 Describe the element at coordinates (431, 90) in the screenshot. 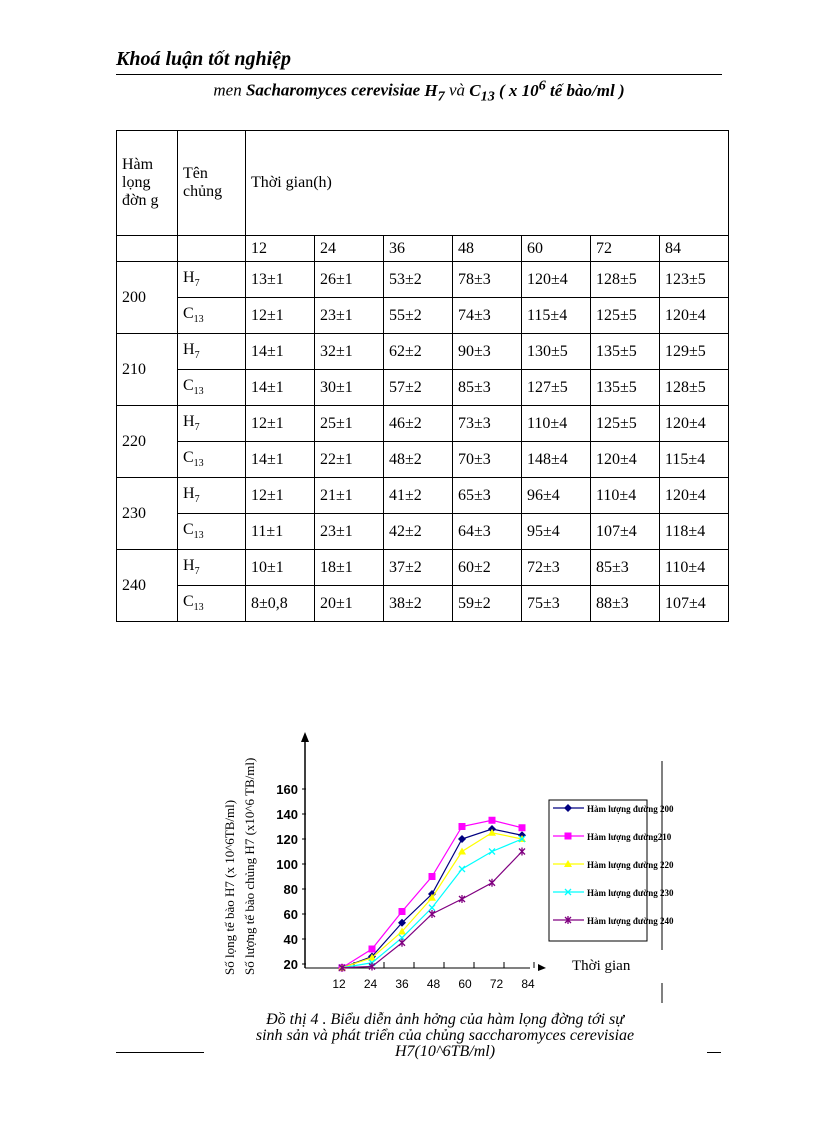

I see `subtitle-h7: H` at that location.